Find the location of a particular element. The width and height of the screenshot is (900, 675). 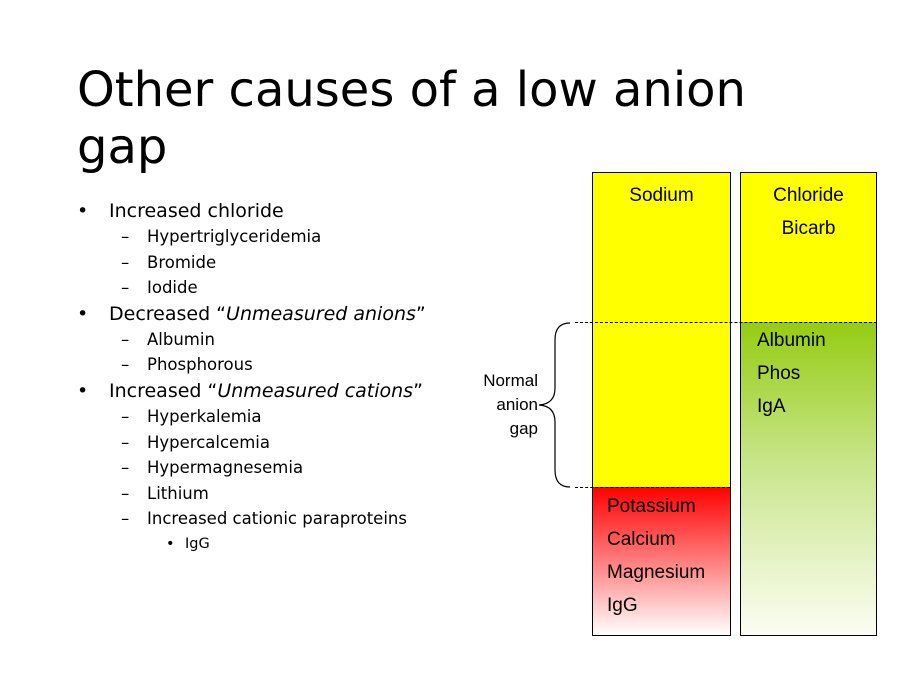

gap-label-line: anion is located at coordinates (517, 404).